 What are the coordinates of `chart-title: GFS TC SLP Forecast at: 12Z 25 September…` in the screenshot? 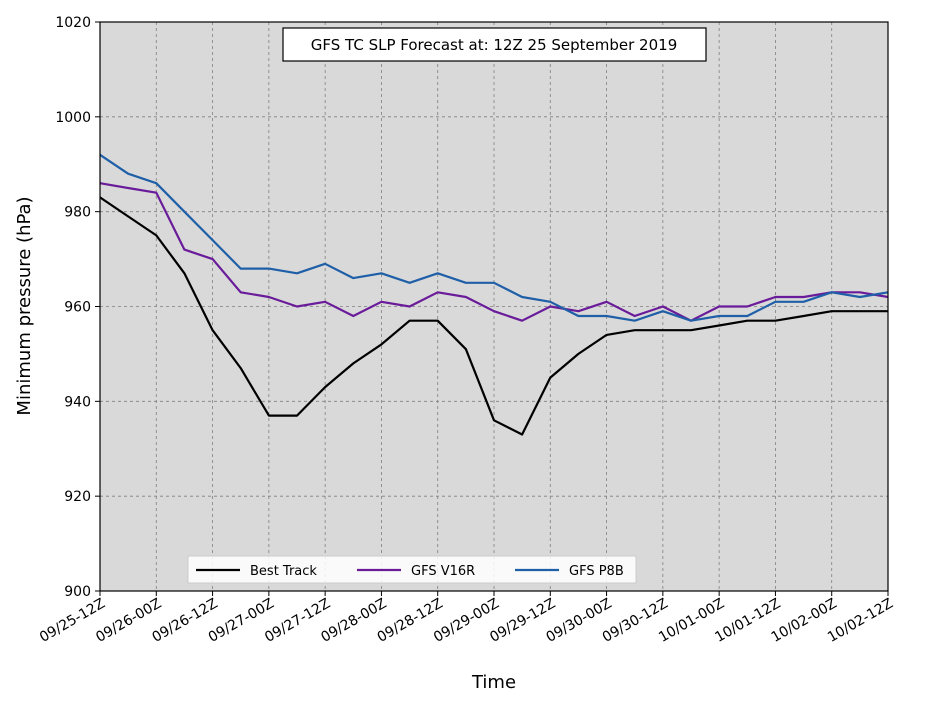 It's located at (494, 45).